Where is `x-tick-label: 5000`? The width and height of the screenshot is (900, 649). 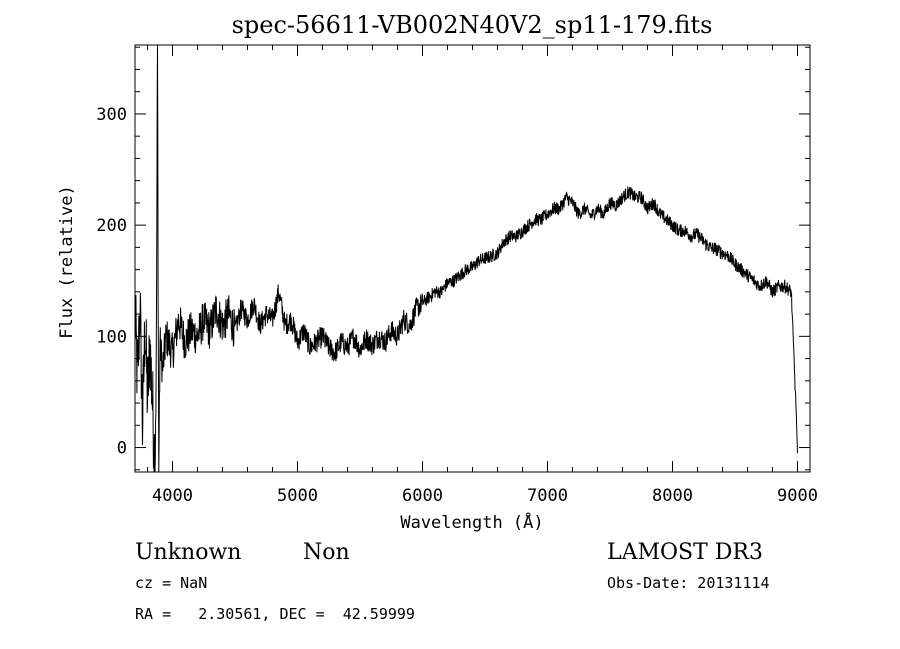 x-tick-label: 5000 is located at coordinates (297, 496).